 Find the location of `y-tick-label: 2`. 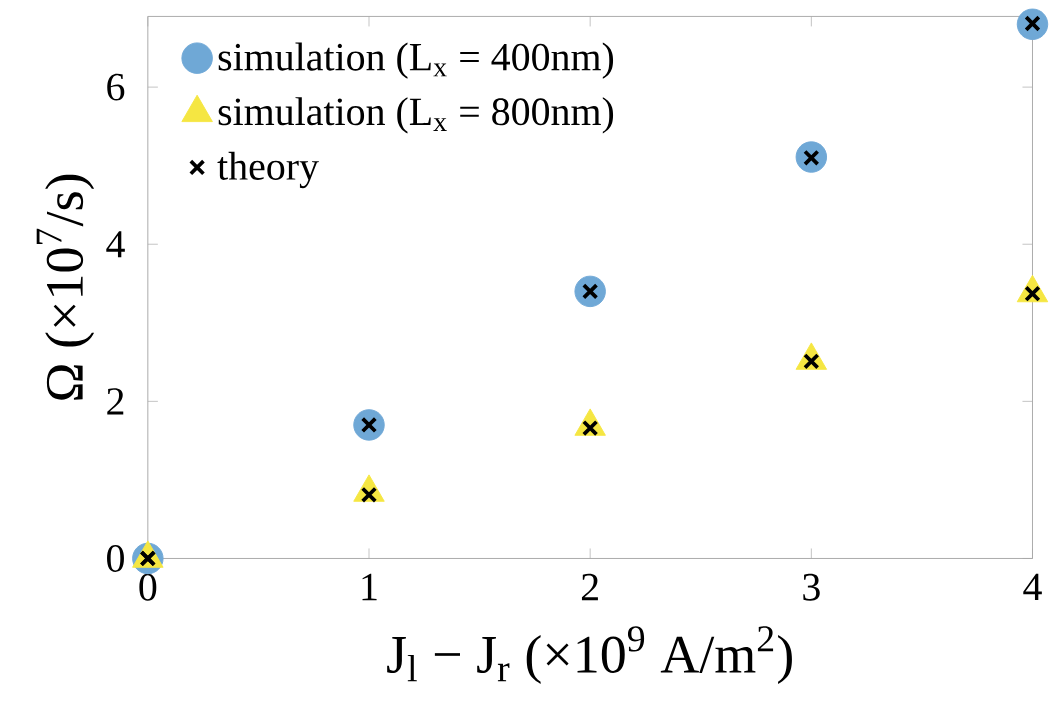

y-tick-label: 2 is located at coordinates (115, 401).